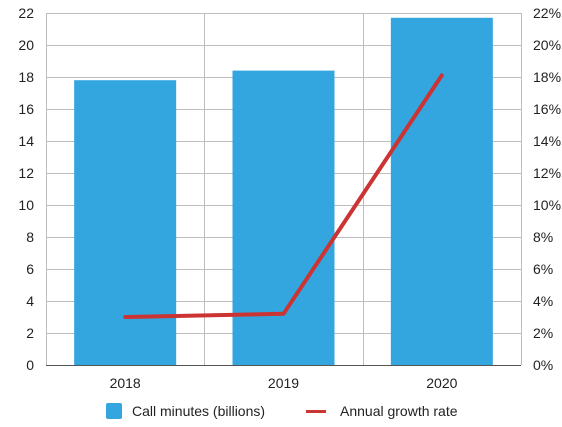 The width and height of the screenshot is (562, 427). I want to click on y-tick-label: 2, so click(30, 333).